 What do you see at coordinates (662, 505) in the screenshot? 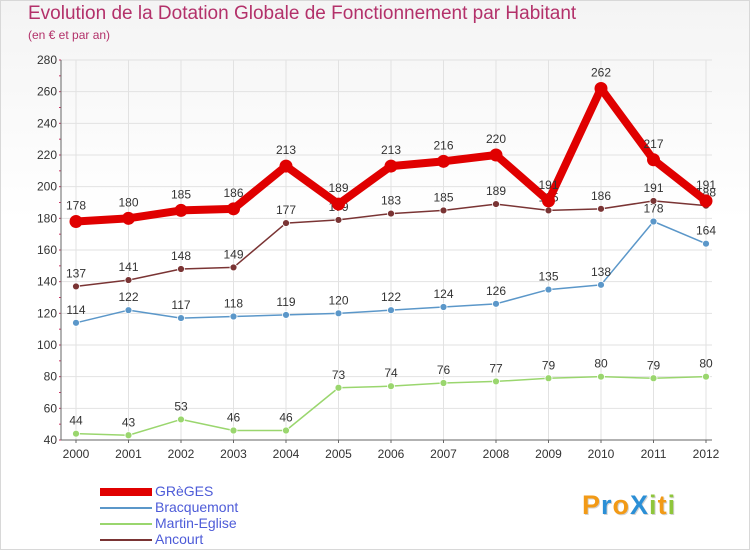
I see `logo-letter: t` at bounding box center [662, 505].